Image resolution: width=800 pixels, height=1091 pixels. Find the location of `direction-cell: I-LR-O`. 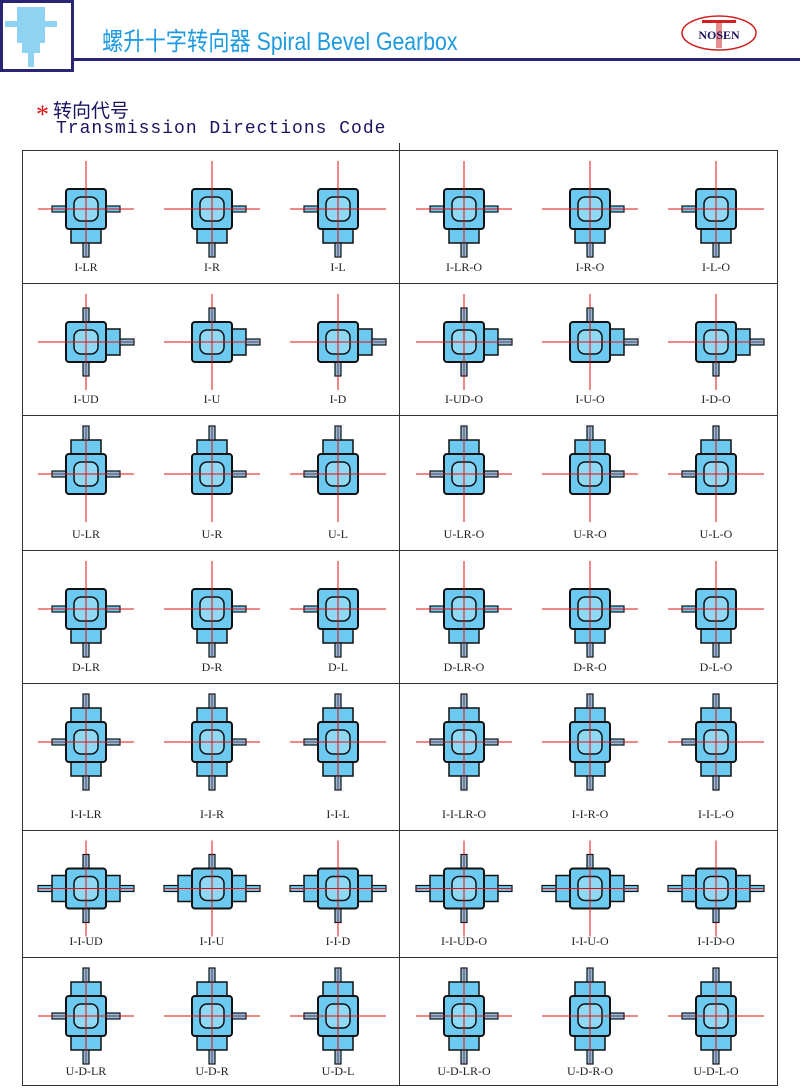

direction-cell: I-LR-O is located at coordinates (464, 217).